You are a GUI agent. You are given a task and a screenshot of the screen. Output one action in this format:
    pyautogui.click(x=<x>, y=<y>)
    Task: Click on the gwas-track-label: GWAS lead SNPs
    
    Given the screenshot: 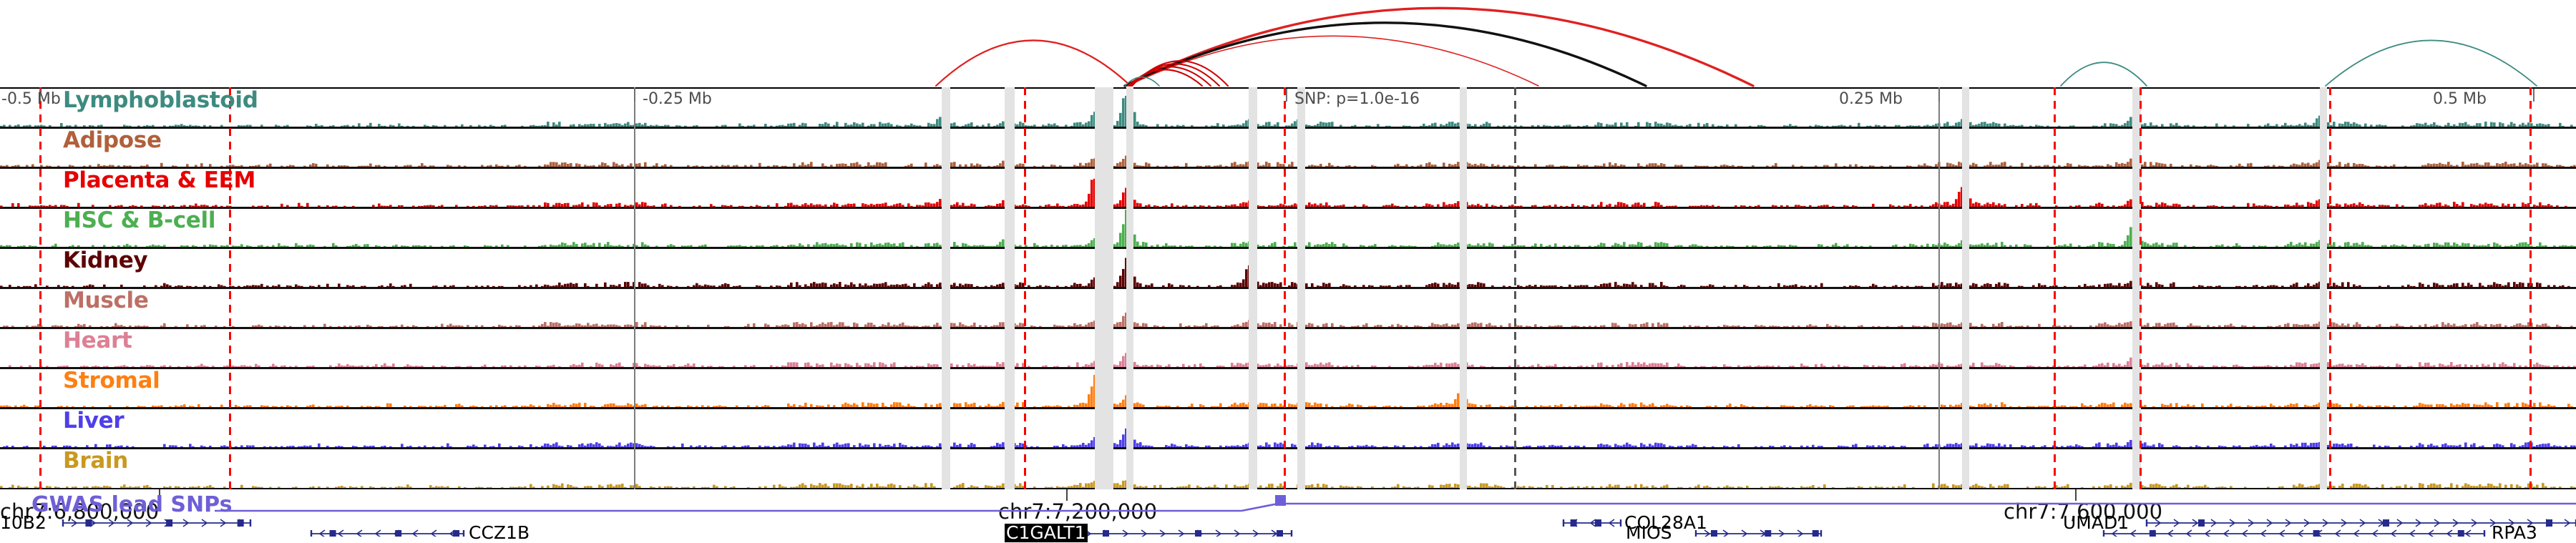 What is the action you would take?
    pyautogui.click(x=132, y=504)
    